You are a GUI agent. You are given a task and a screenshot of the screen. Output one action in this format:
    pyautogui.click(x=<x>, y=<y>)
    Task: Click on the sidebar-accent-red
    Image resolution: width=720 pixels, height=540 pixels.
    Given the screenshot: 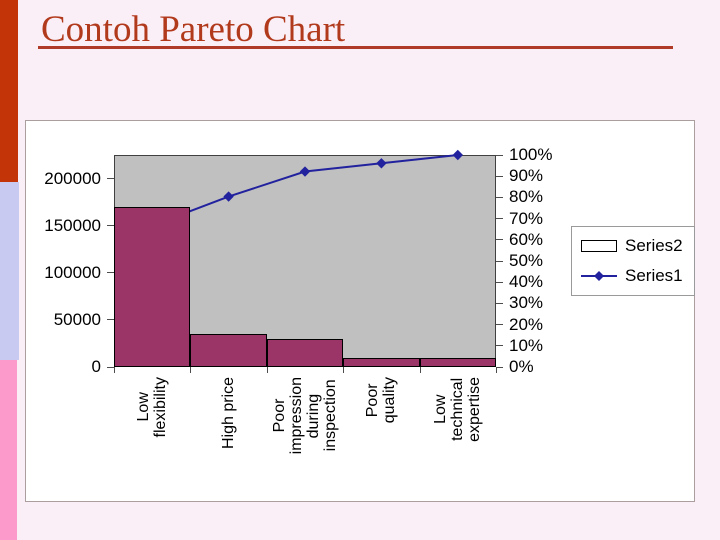 What is the action you would take?
    pyautogui.click(x=9, y=91)
    